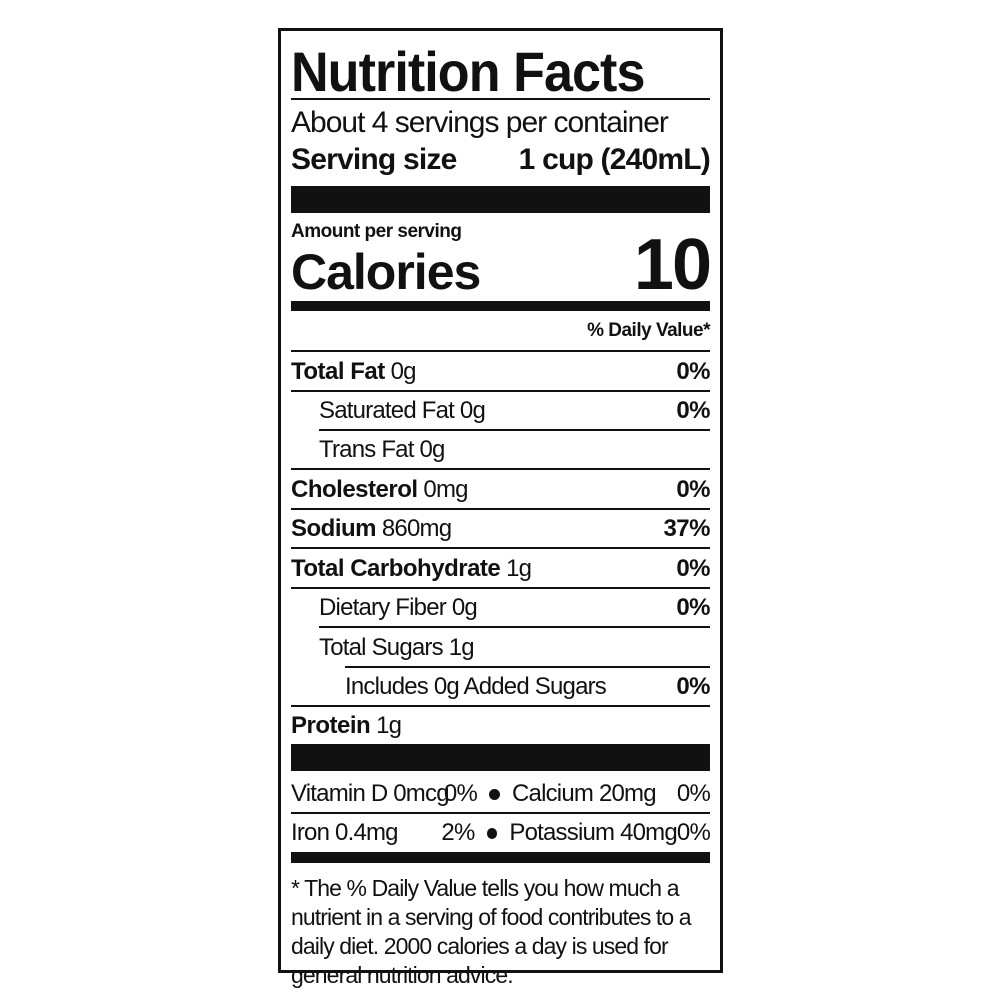 The width and height of the screenshot is (1000, 1000). What do you see at coordinates (387, 410) in the screenshot?
I see `nutrient-name: Saturated Fat` at bounding box center [387, 410].